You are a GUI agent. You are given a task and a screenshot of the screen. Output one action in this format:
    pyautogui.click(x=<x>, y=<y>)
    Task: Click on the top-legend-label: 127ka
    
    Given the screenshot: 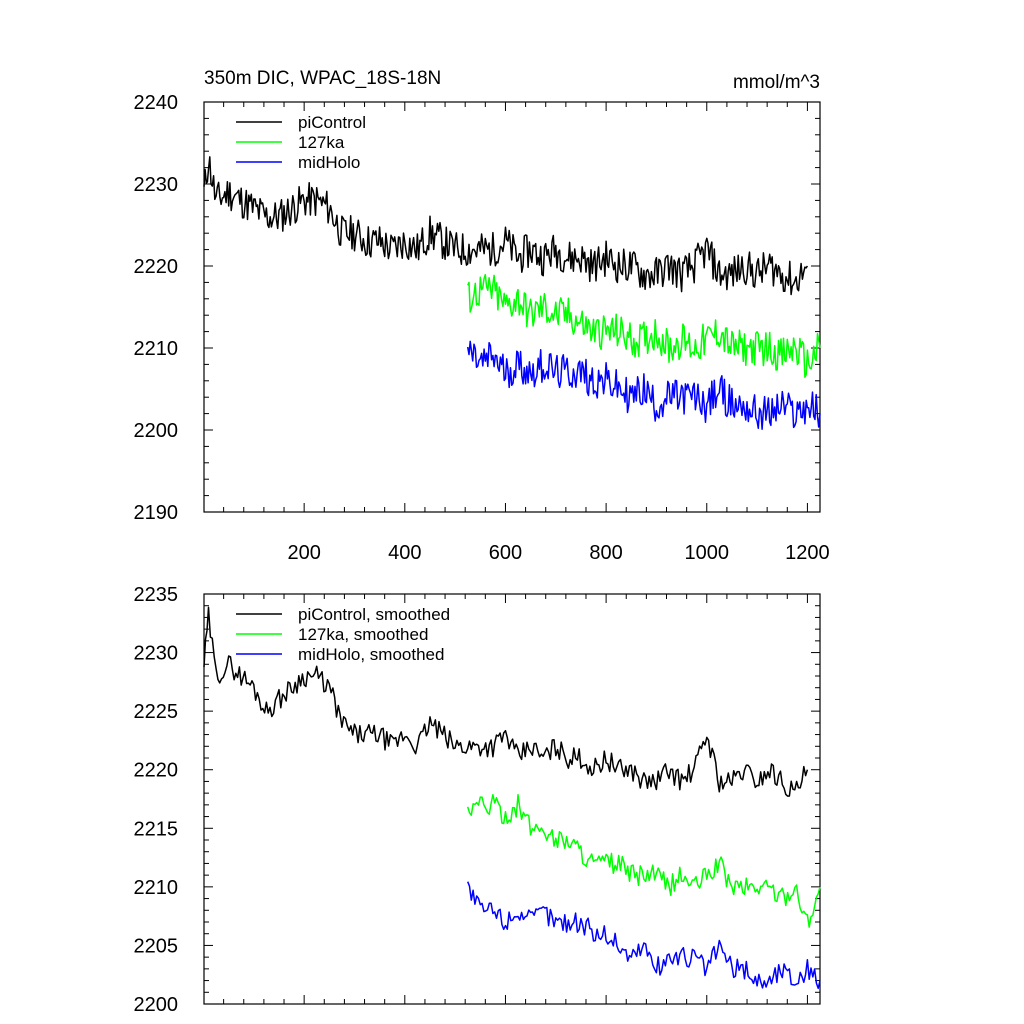 What is the action you would take?
    pyautogui.click(x=321, y=142)
    